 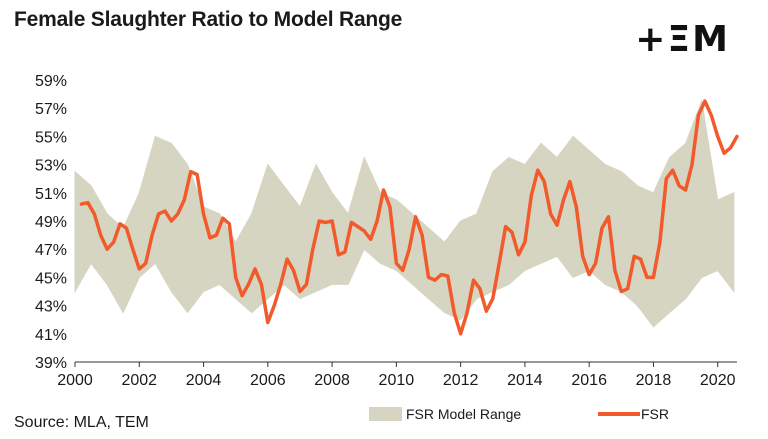 What do you see at coordinates (397, 380) in the screenshot?
I see `x-tick-label: 2010` at bounding box center [397, 380].